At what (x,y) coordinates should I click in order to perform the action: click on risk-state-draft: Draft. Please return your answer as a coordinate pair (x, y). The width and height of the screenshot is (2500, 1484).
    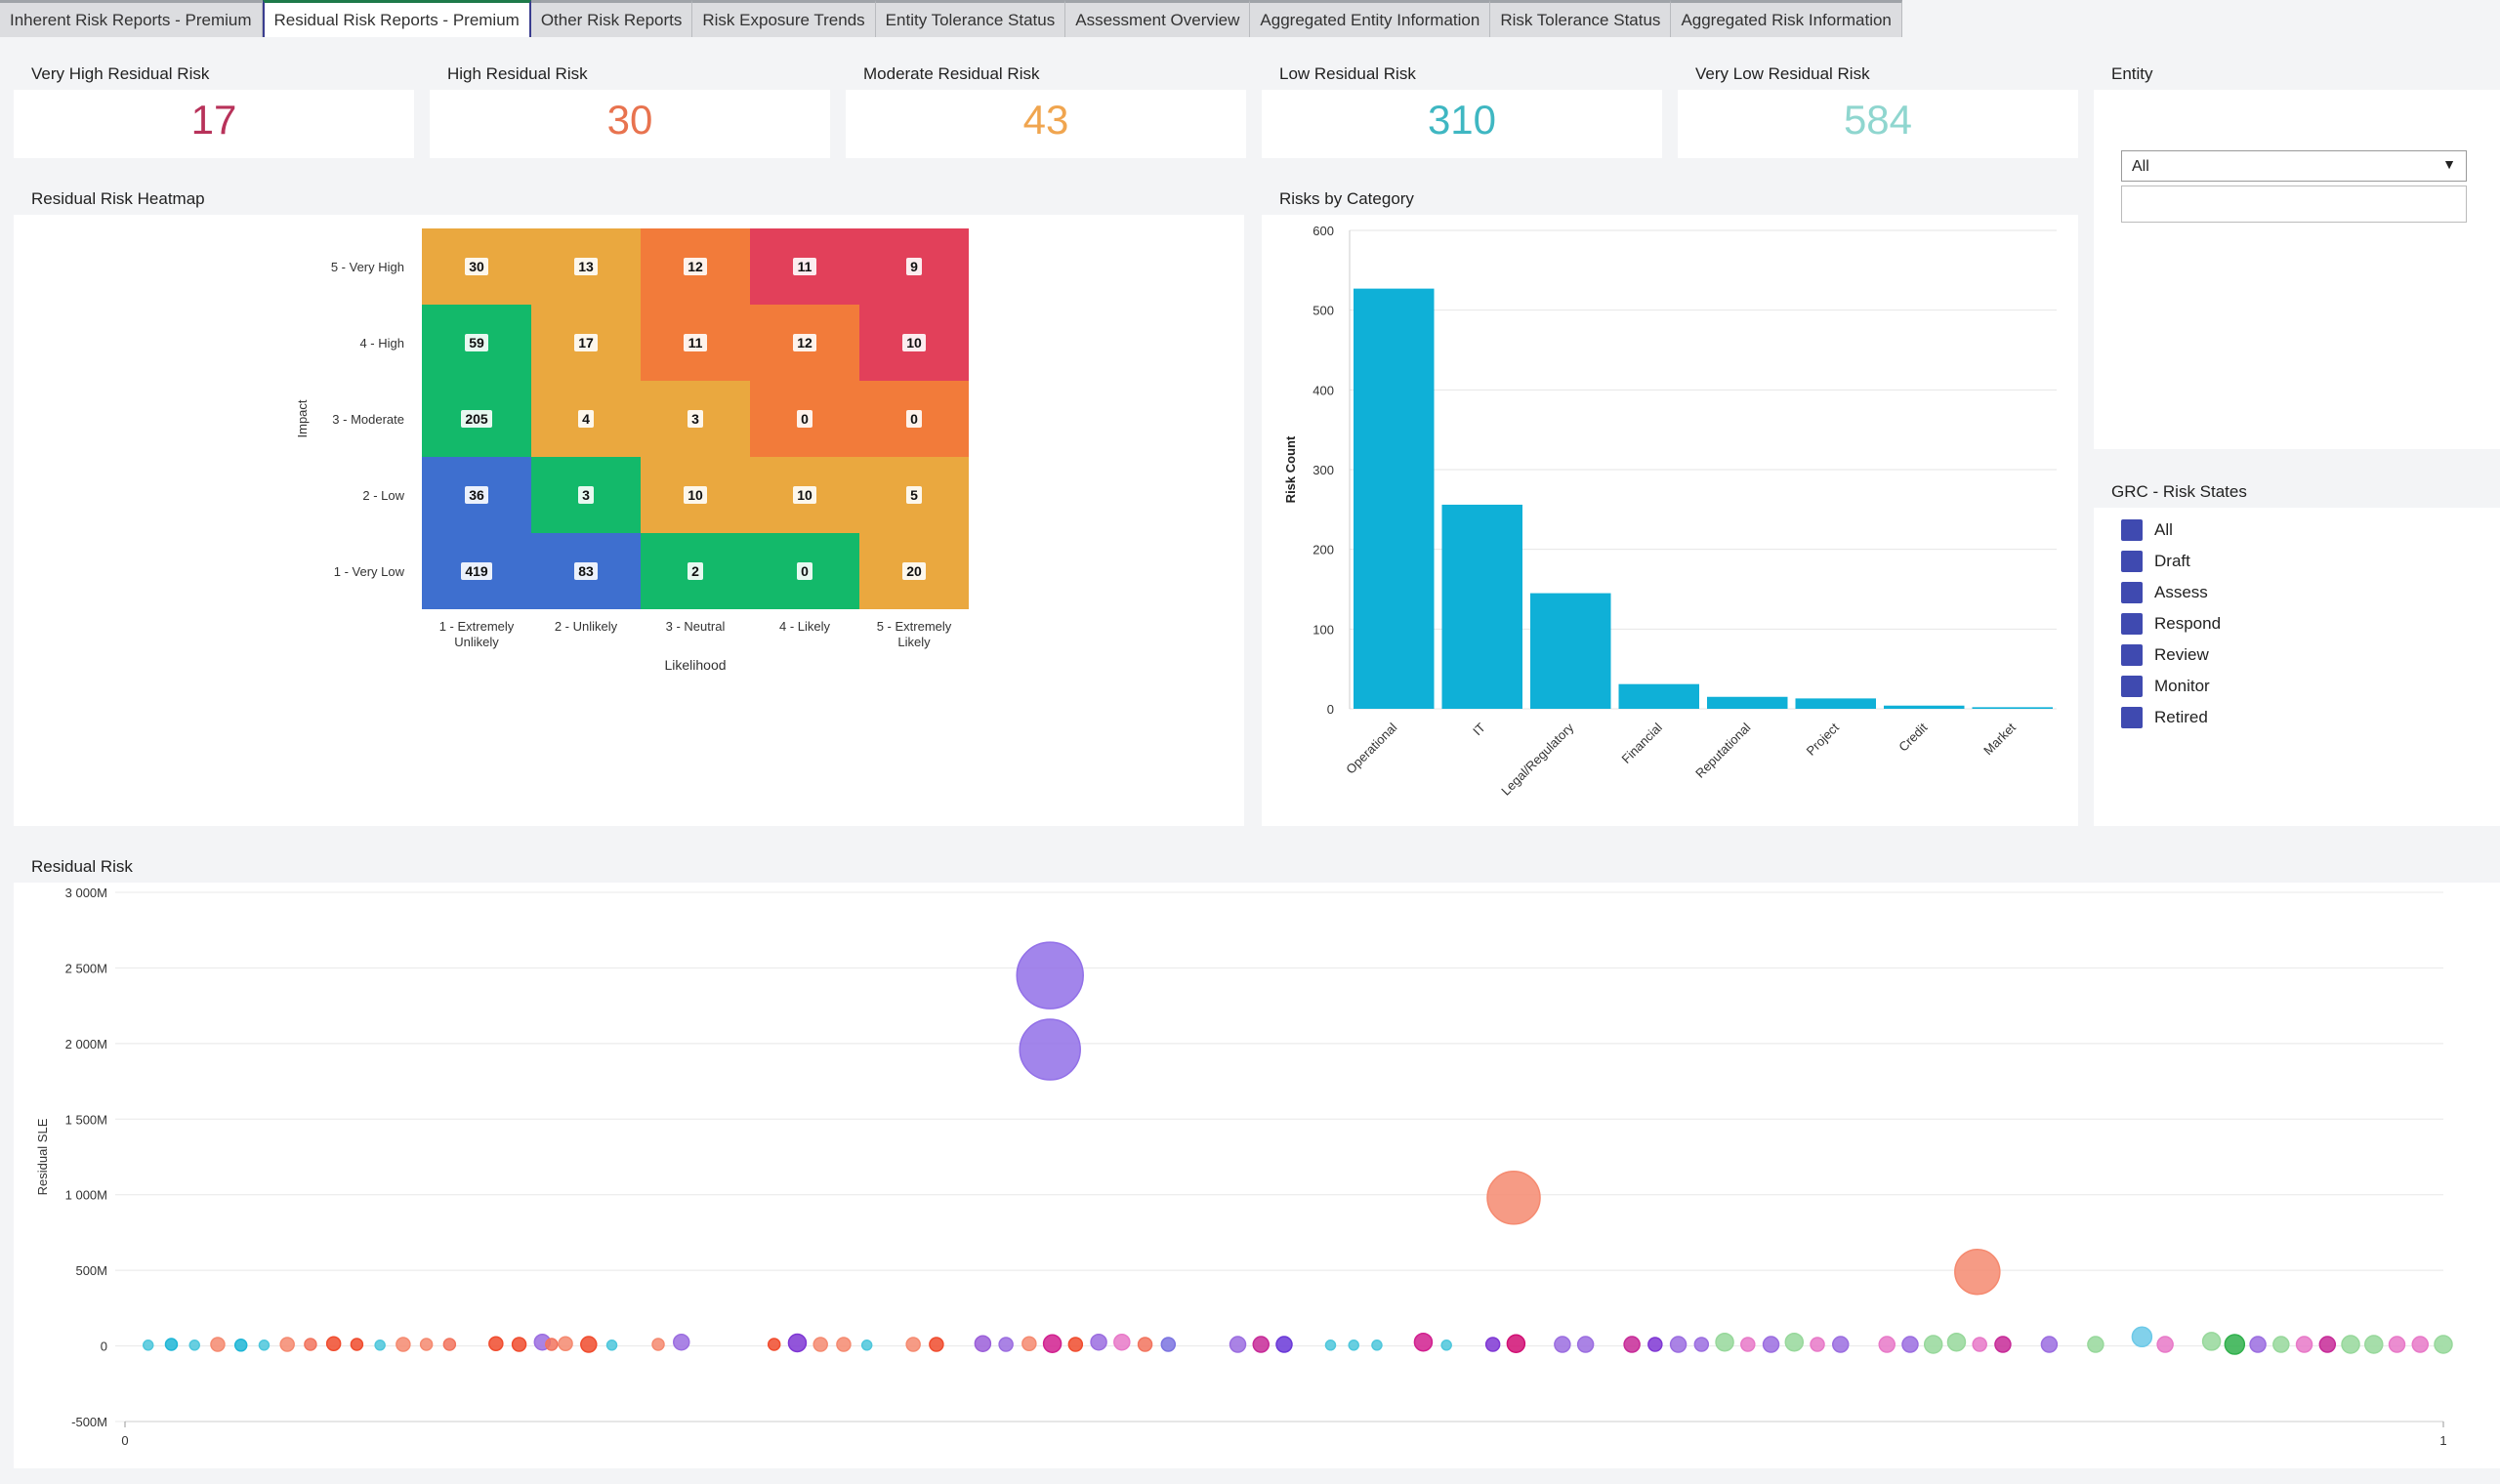
    Looking at the image, I should click on (2155, 561).